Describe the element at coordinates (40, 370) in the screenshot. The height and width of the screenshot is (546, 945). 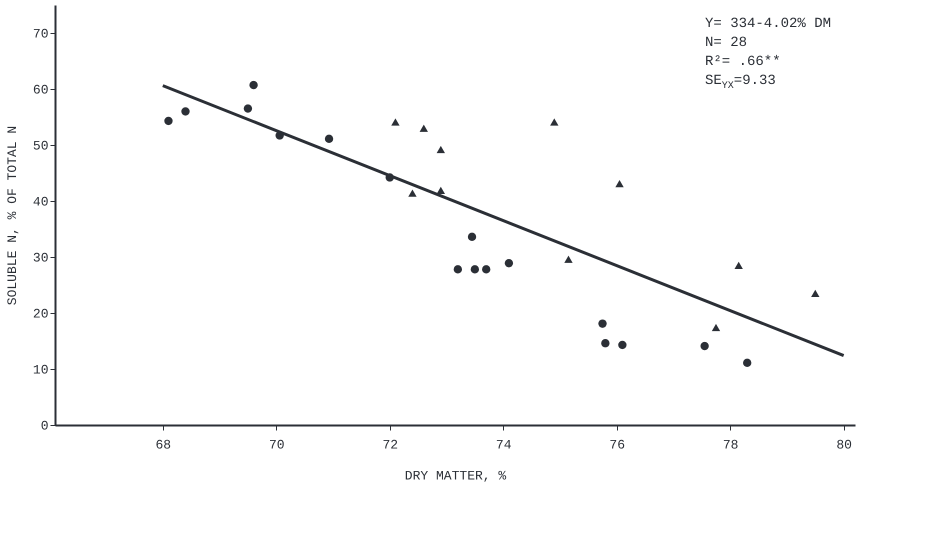
I see `y-tick-label: 10` at that location.